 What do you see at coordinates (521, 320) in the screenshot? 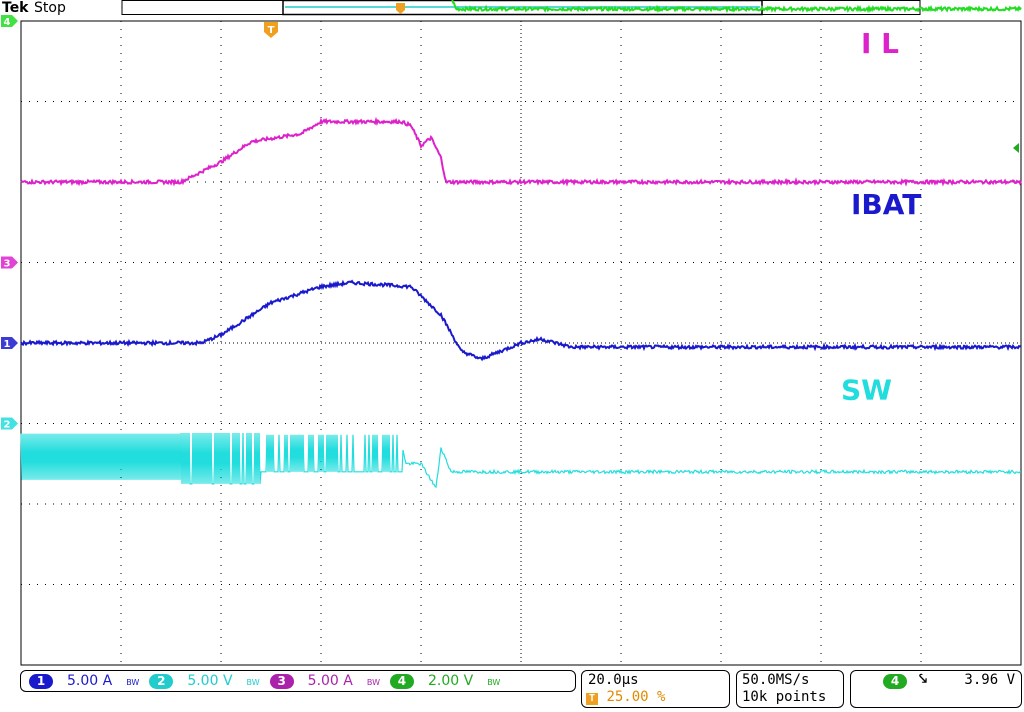
I see `waveform-ibat` at bounding box center [521, 320].